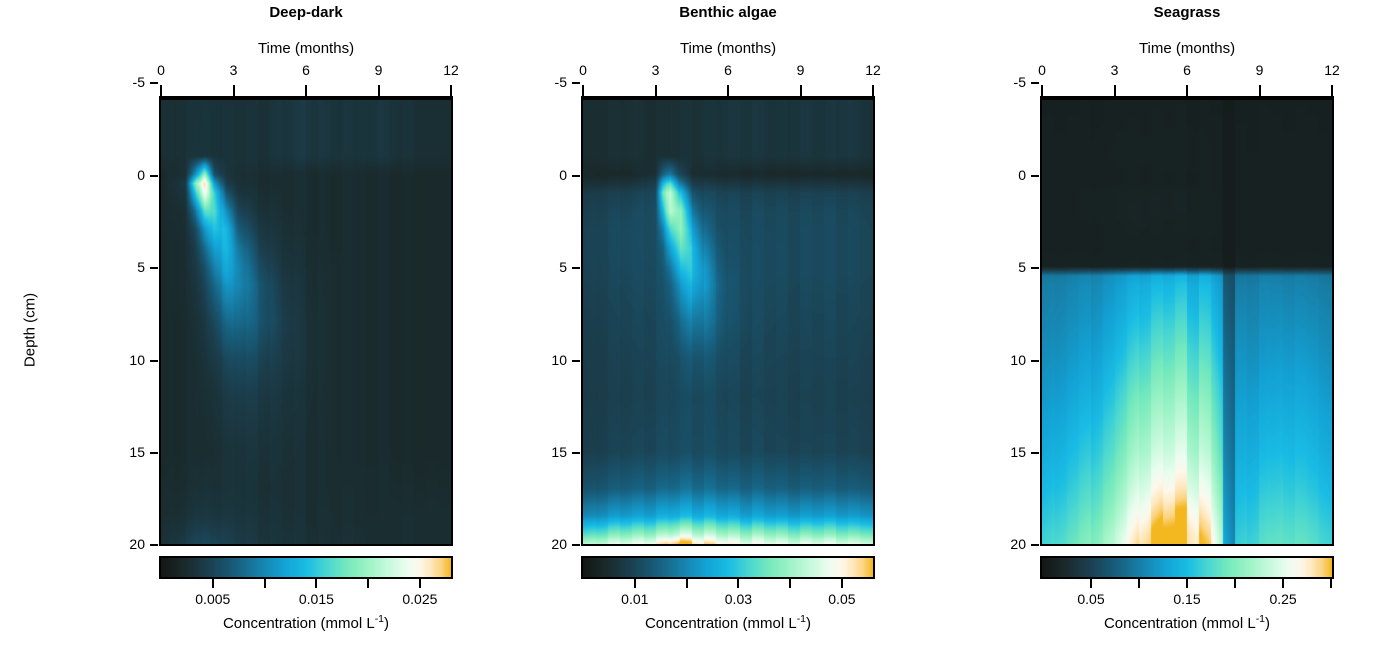  I want to click on colorbar-tick-label: 0.15, so click(1187, 599).